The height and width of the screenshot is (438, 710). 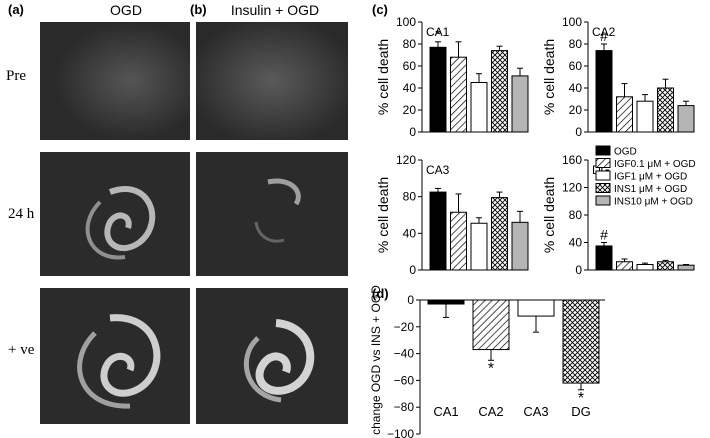 What do you see at coordinates (549, 215) in the screenshot?
I see `chart-dg-ylabel: % cell death` at bounding box center [549, 215].